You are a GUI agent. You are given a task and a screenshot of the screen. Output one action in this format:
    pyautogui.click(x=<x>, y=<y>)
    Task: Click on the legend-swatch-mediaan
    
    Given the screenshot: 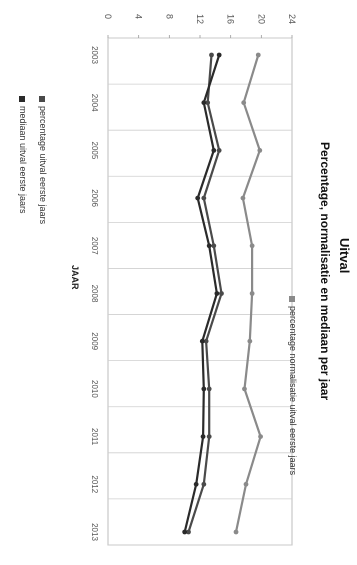 What is the action you would take?
    pyautogui.click(x=22, y=99)
    